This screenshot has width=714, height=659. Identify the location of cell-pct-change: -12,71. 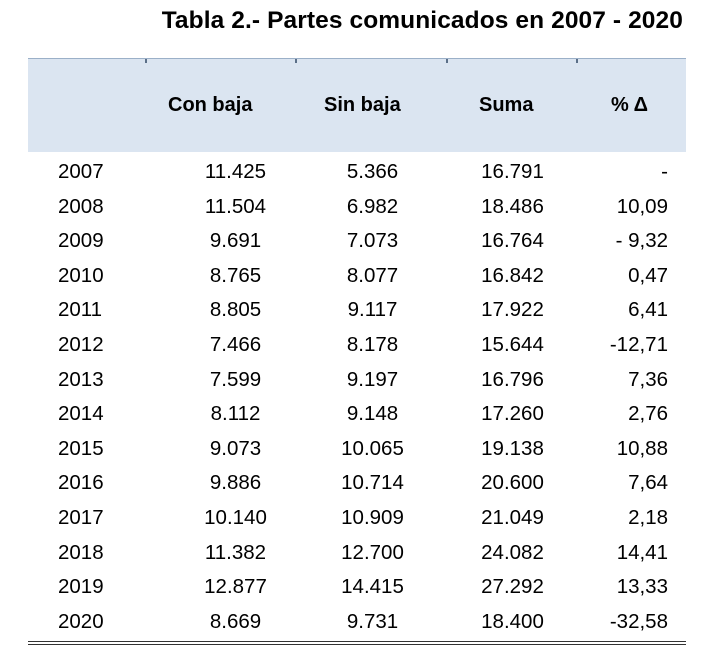
(638, 344).